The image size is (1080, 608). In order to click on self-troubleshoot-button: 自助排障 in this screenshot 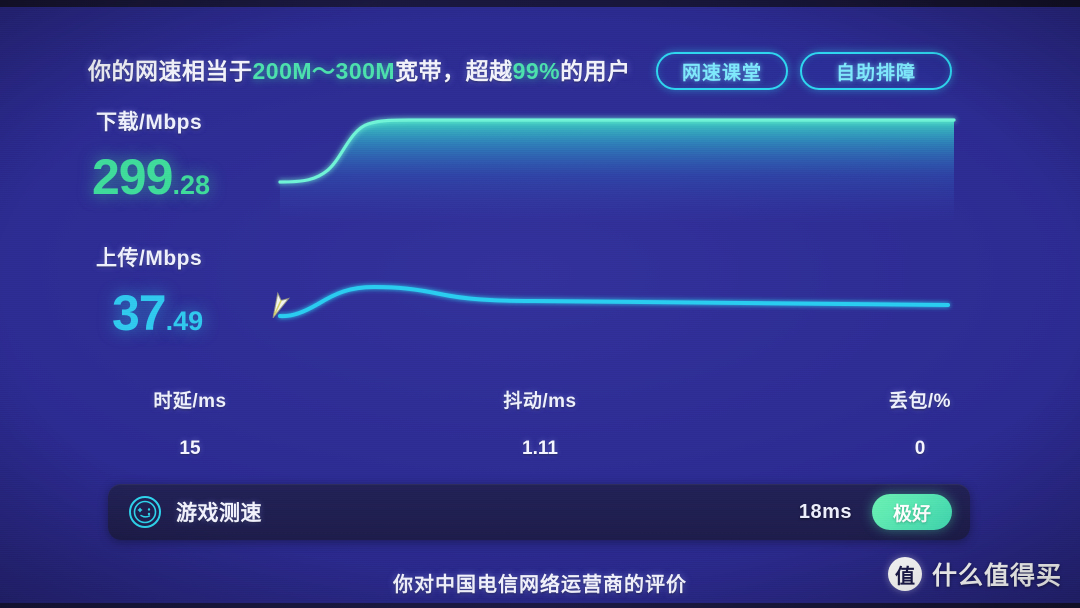, I will do `click(876, 71)`.